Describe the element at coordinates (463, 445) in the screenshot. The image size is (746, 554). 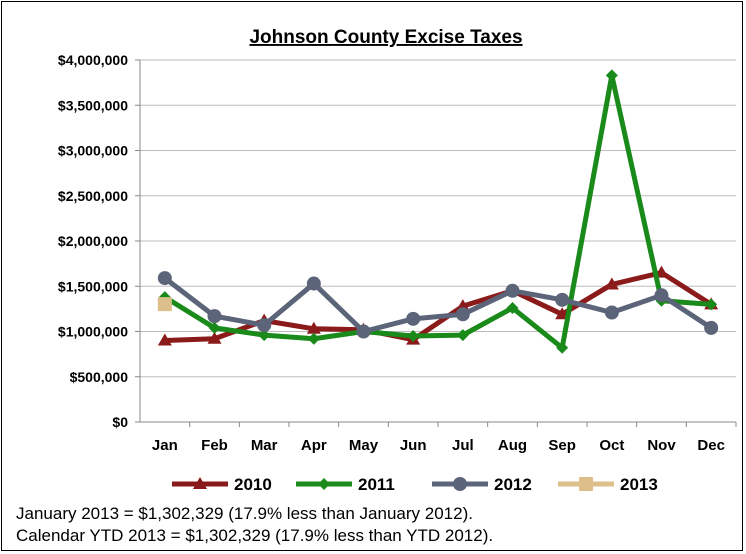
I see `x-tick-label: Jul` at that location.